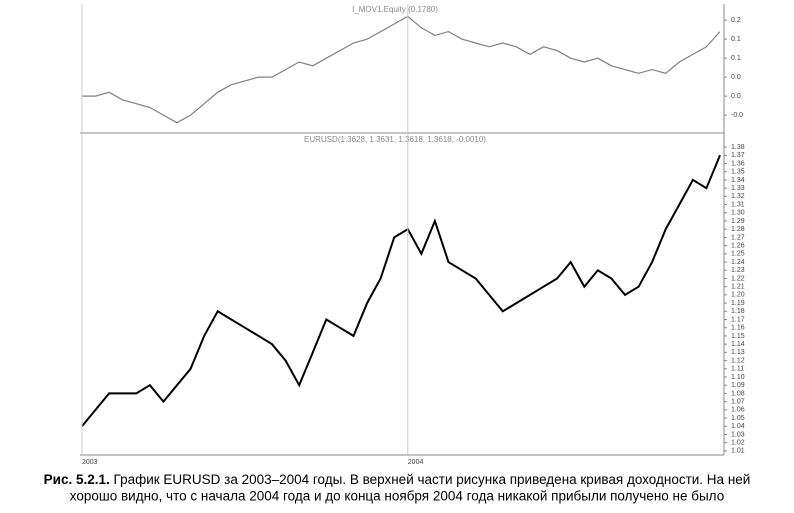  Describe the element at coordinates (738, 434) in the screenshot. I see `y-tick-label: 1.03` at that location.